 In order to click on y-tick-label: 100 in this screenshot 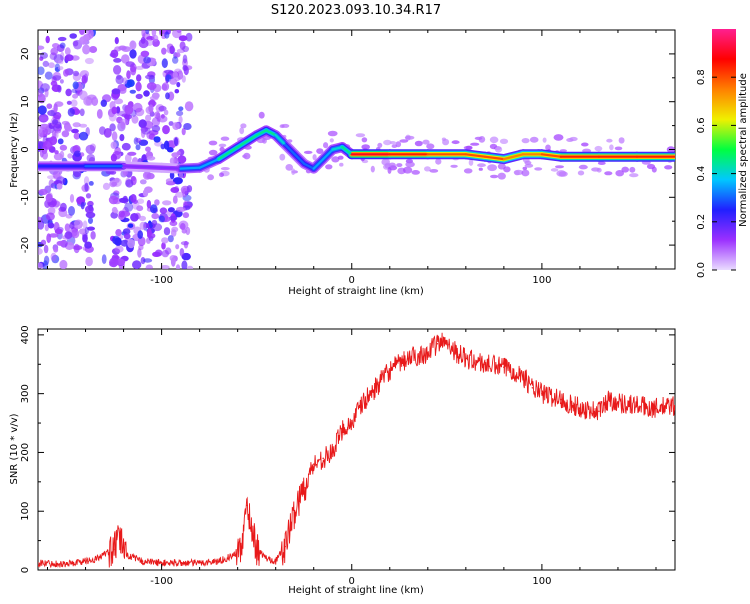, I will do `click(25, 511)`.